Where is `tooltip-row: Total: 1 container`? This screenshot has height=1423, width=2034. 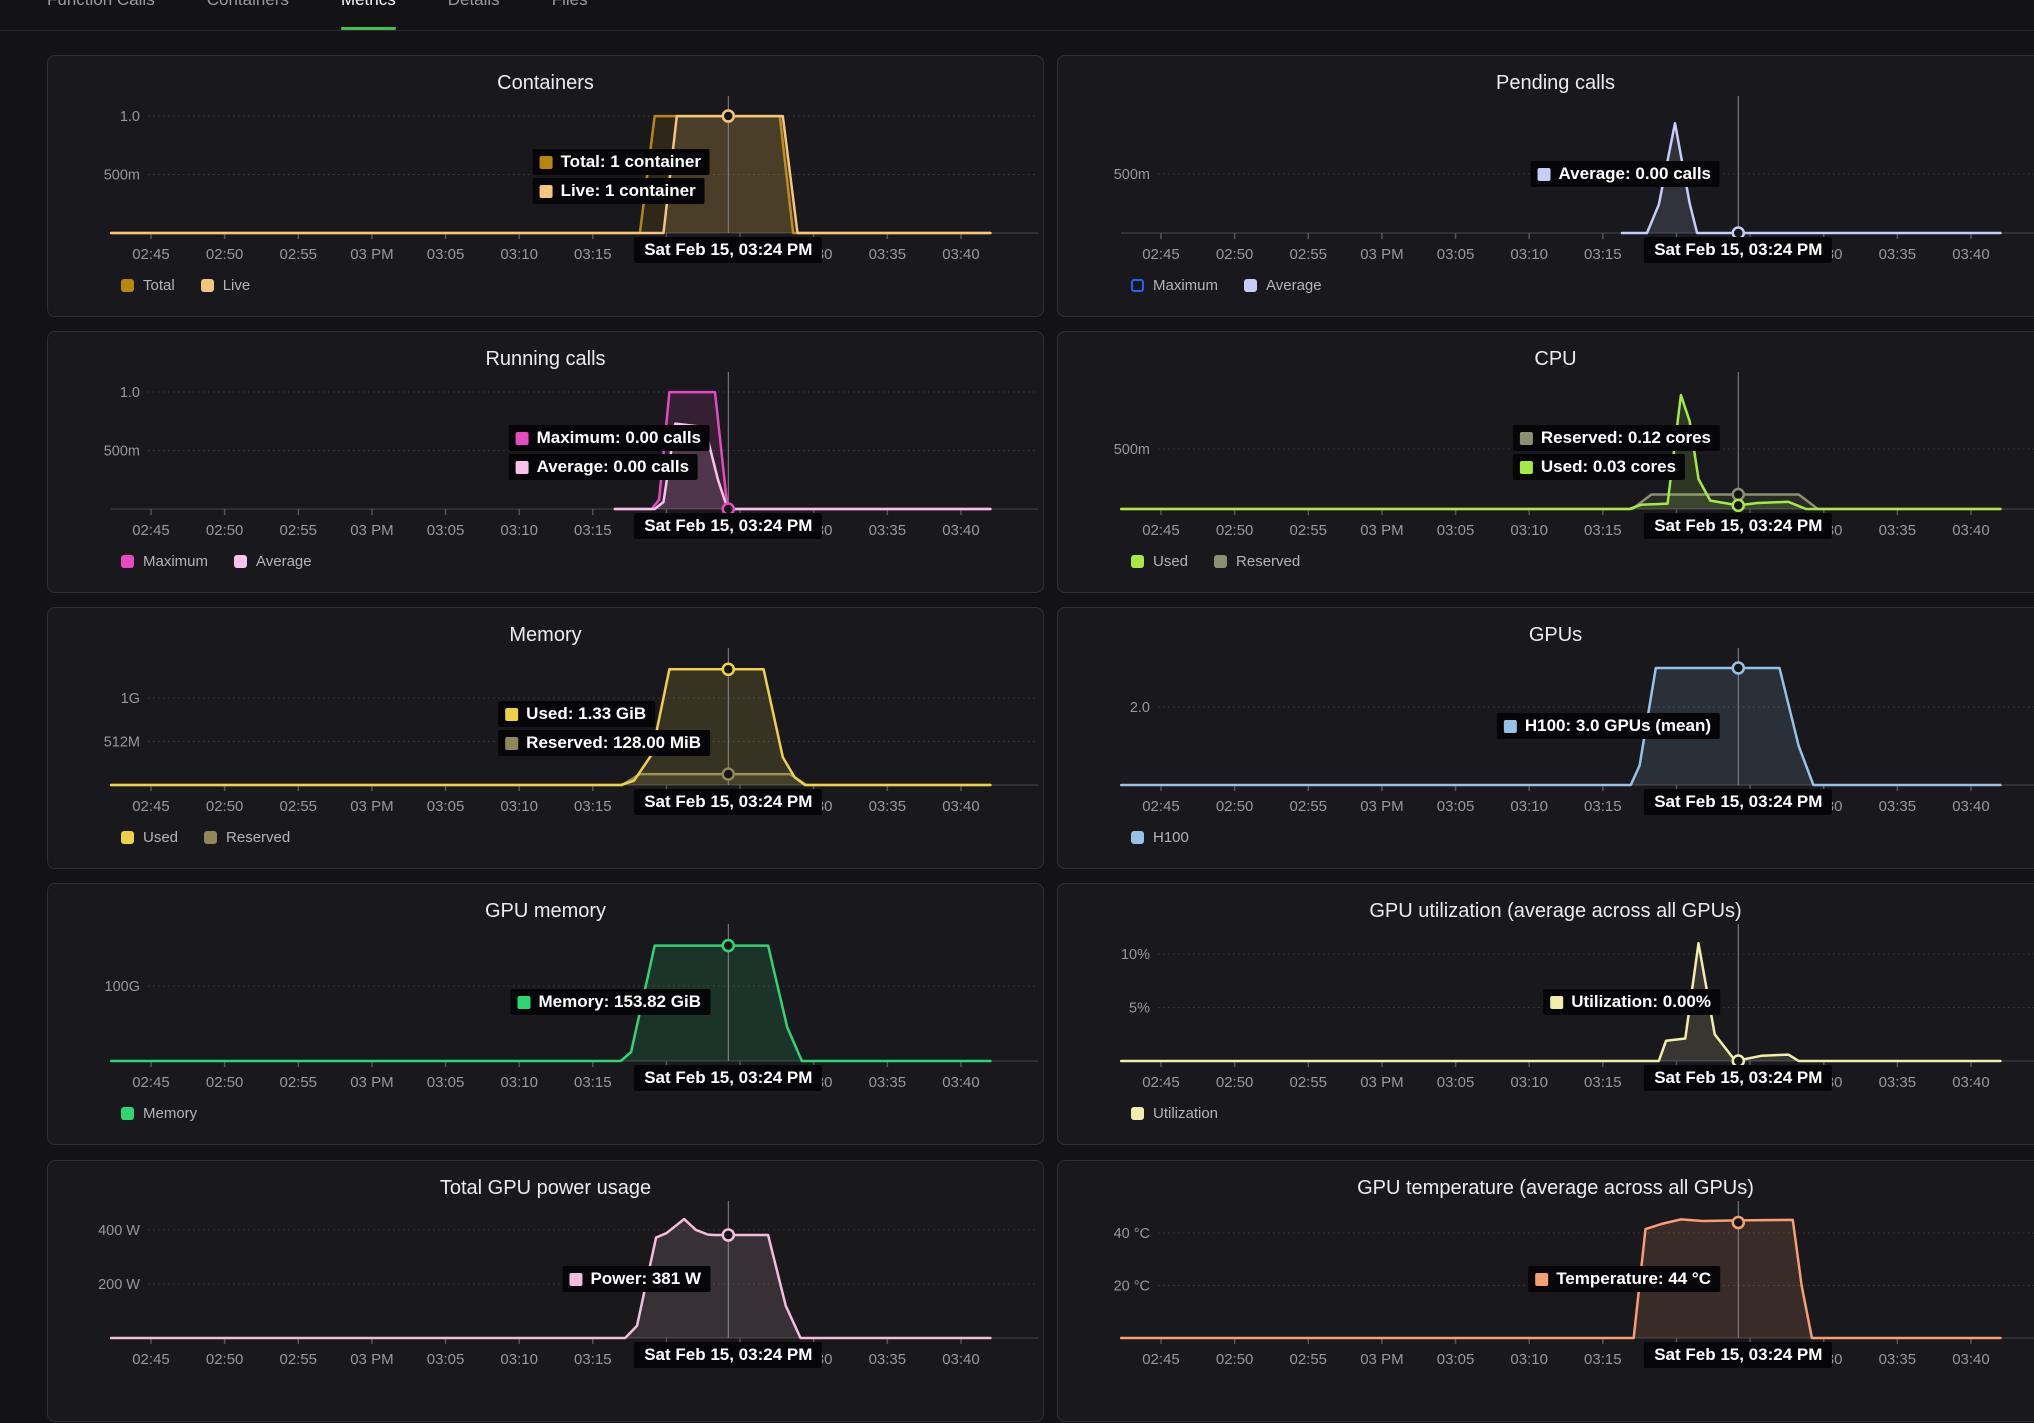 tooltip-row: Total: 1 container is located at coordinates (621, 162).